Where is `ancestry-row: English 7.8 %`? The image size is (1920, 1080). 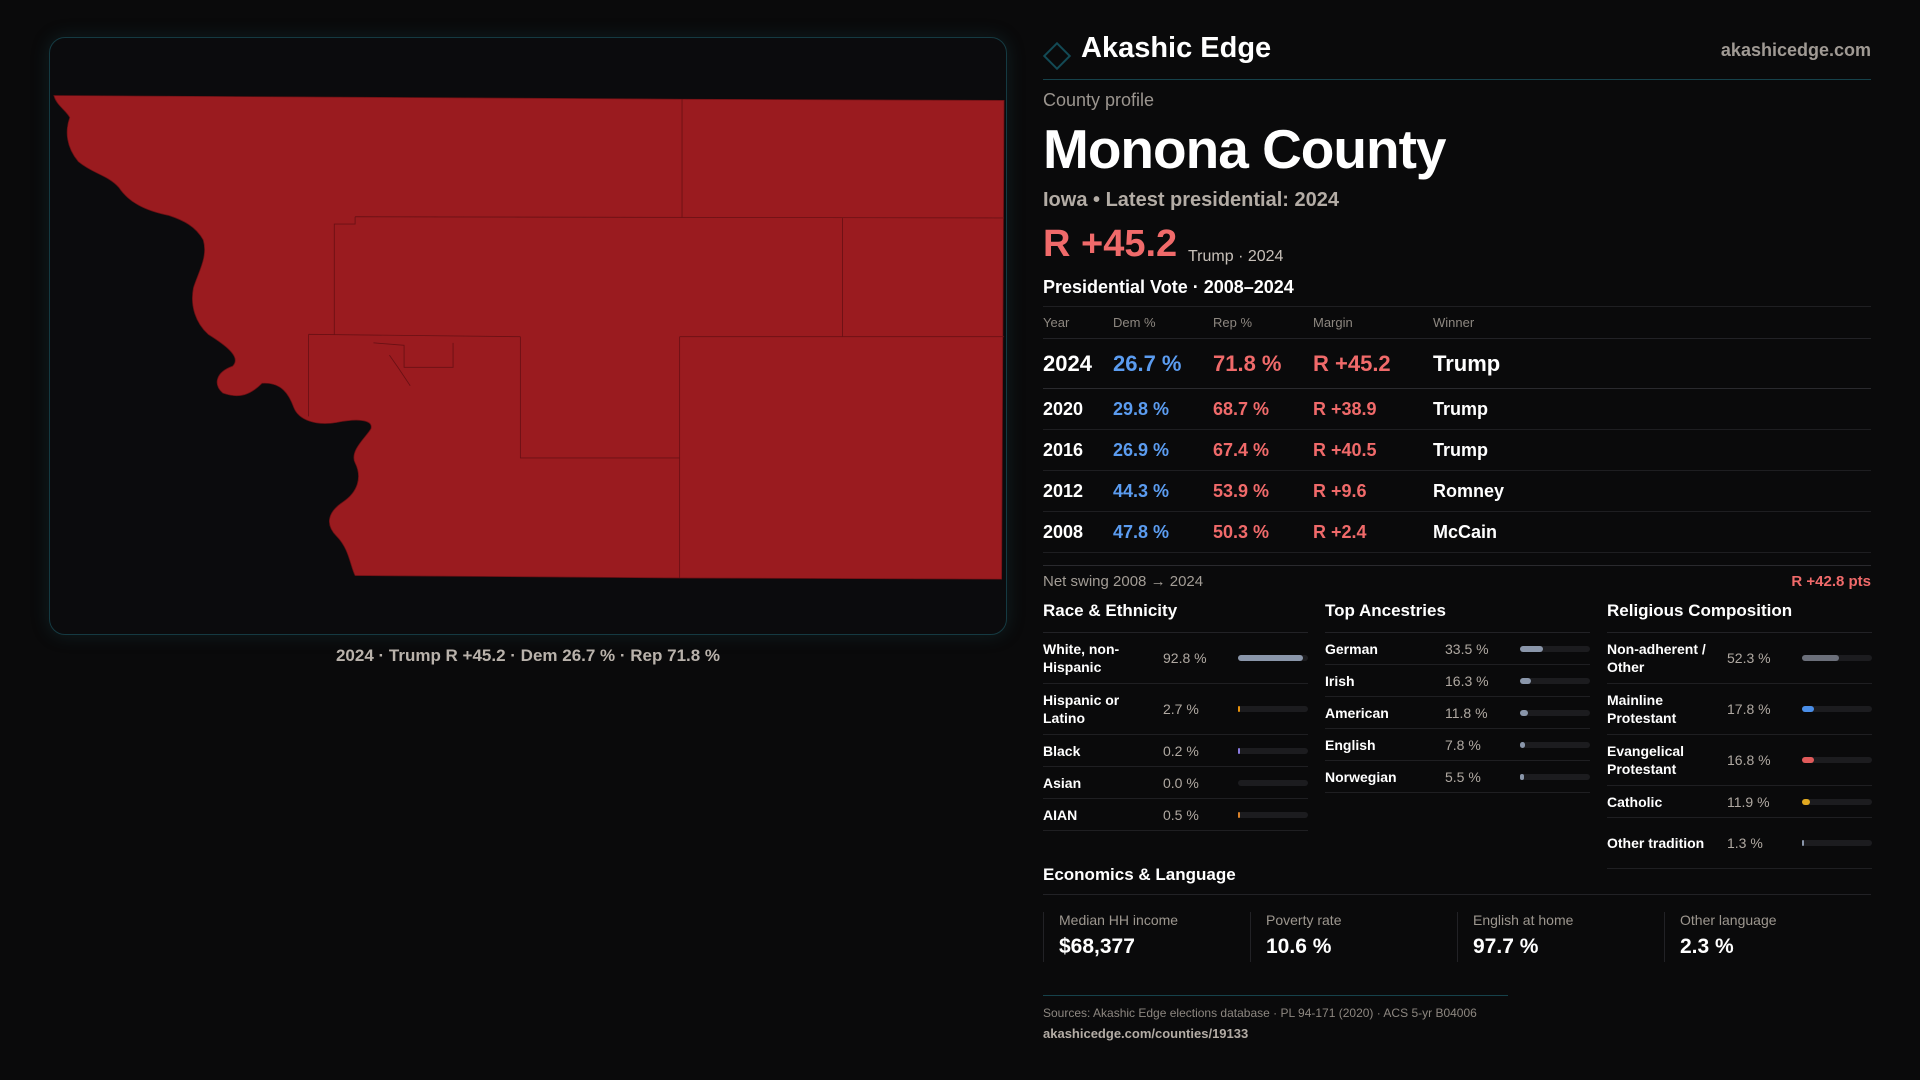 ancestry-row: English 7.8 % is located at coordinates (1457, 745).